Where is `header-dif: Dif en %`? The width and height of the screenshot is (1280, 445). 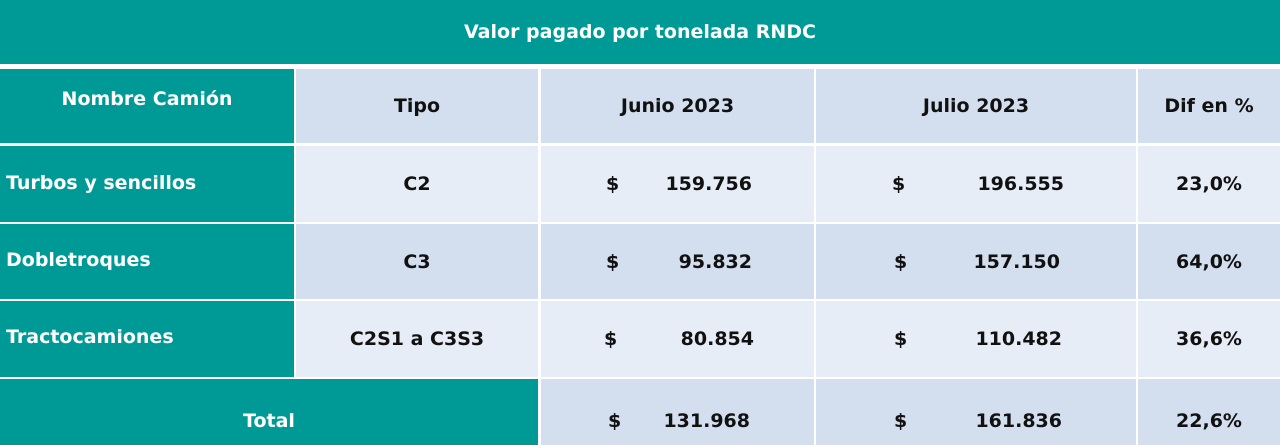
header-dif: Dif en % is located at coordinates (1209, 106).